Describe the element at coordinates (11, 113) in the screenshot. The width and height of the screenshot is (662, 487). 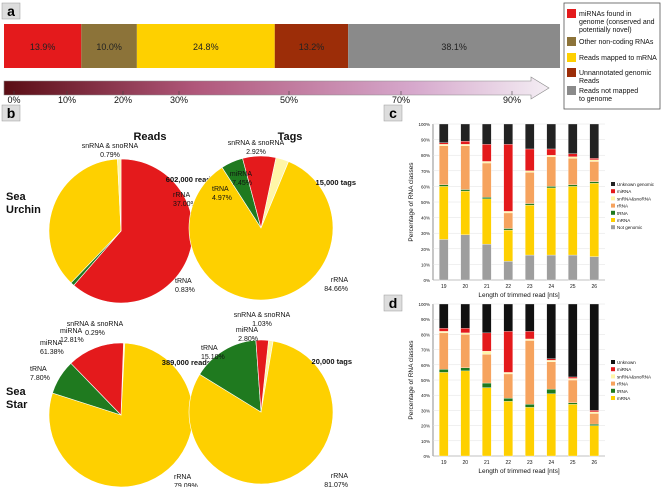
I see `panel-label-b: b` at that location.